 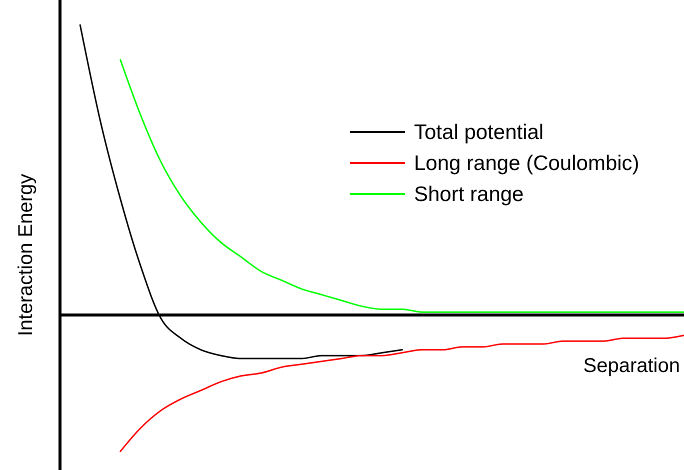 I want to click on legend-label: Long range (Coulombic), so click(x=527, y=163).